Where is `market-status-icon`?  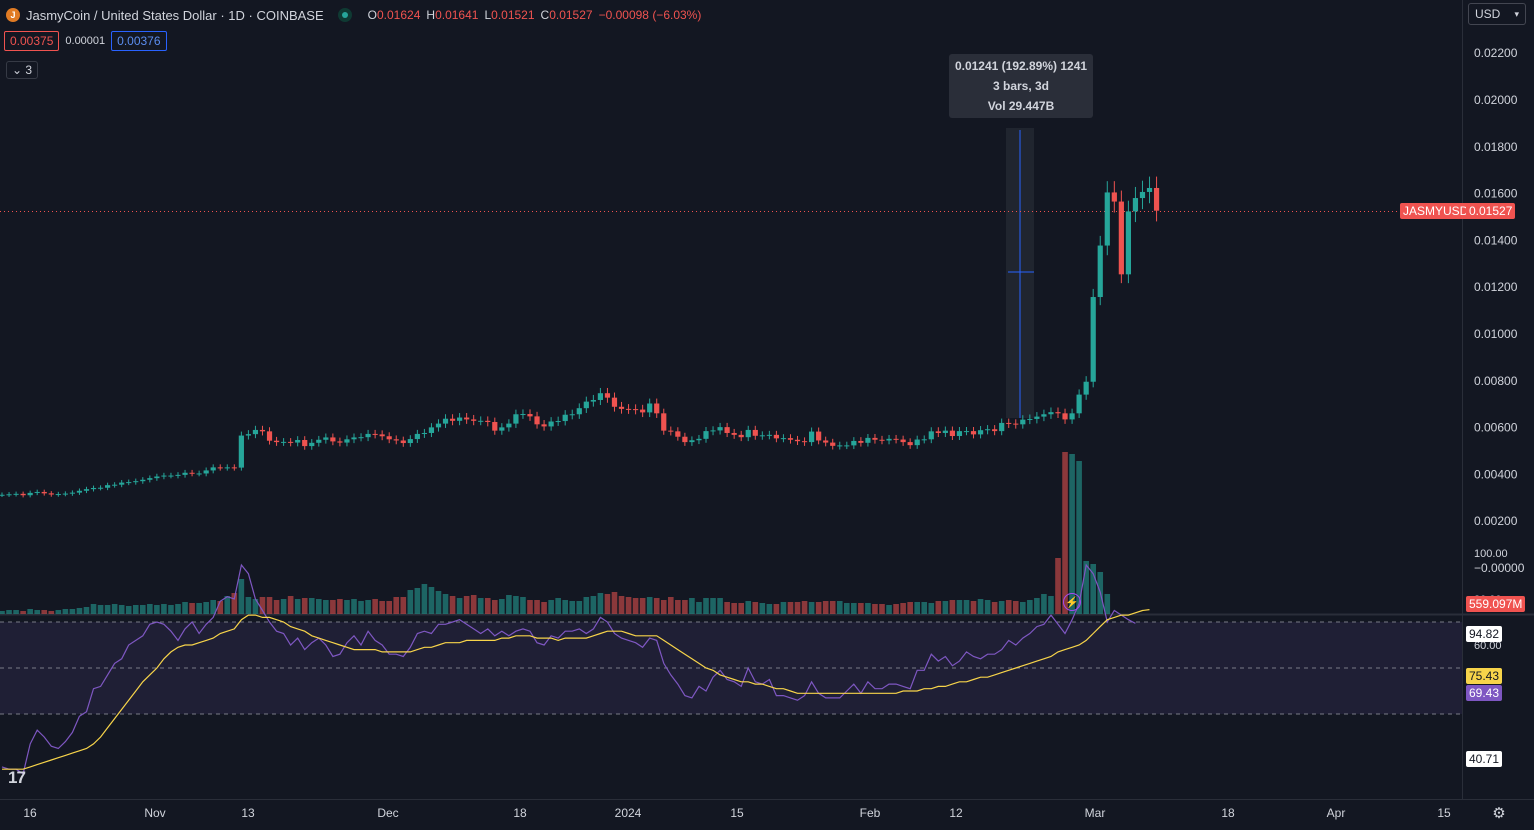 market-status-icon is located at coordinates (344, 15).